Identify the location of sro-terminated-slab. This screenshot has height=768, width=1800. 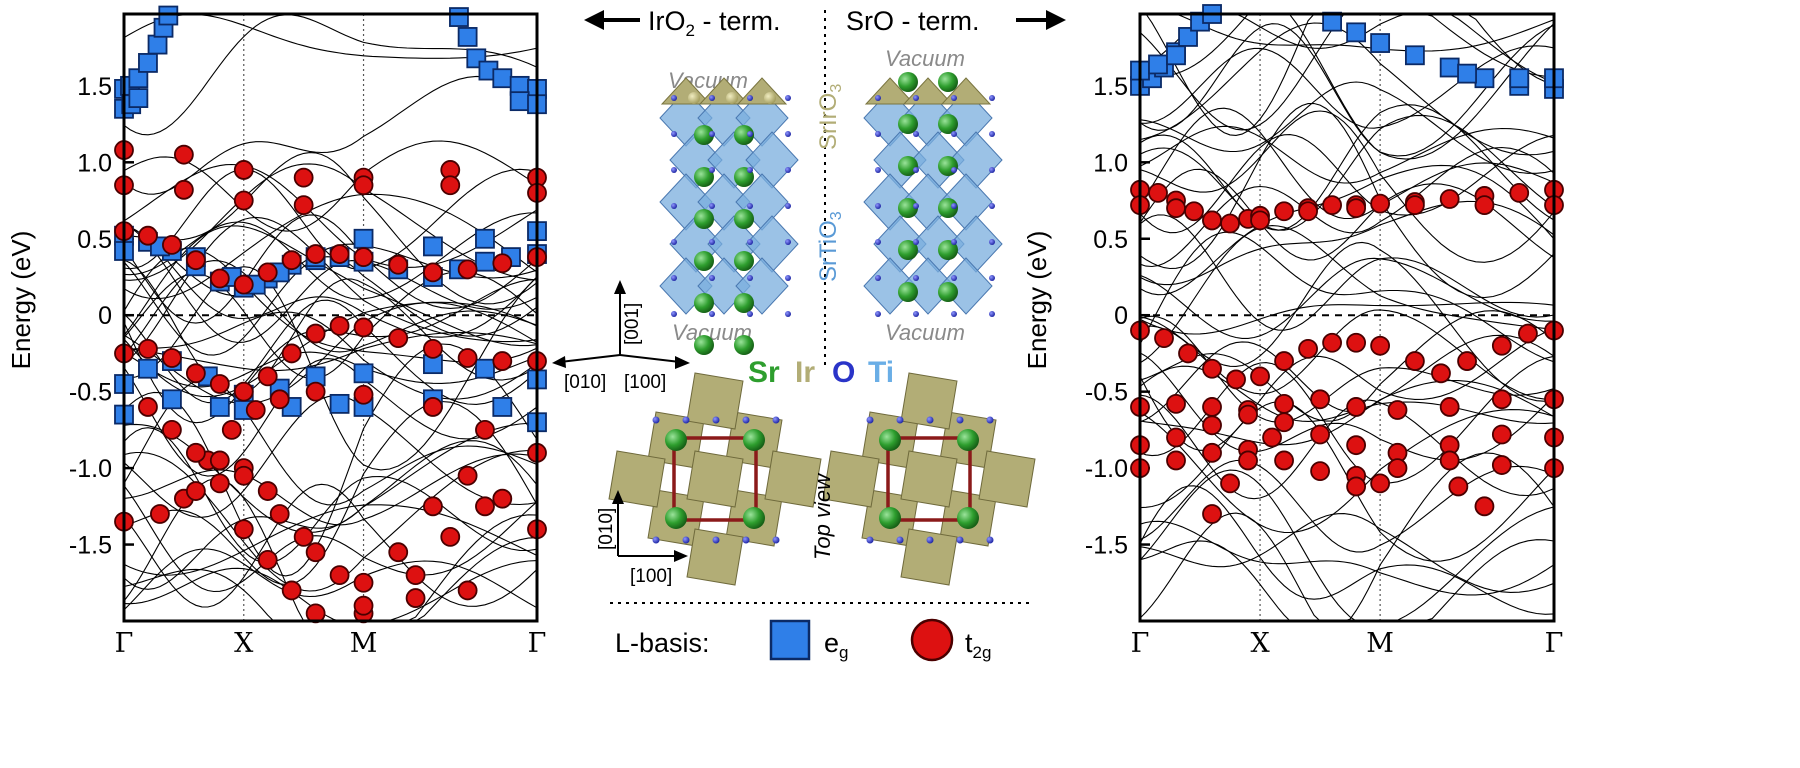
(933, 194).